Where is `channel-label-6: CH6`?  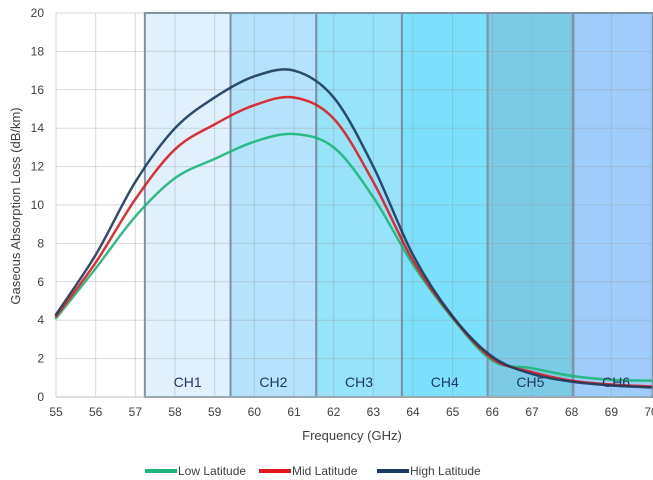 channel-label-6: CH6 is located at coordinates (616, 382).